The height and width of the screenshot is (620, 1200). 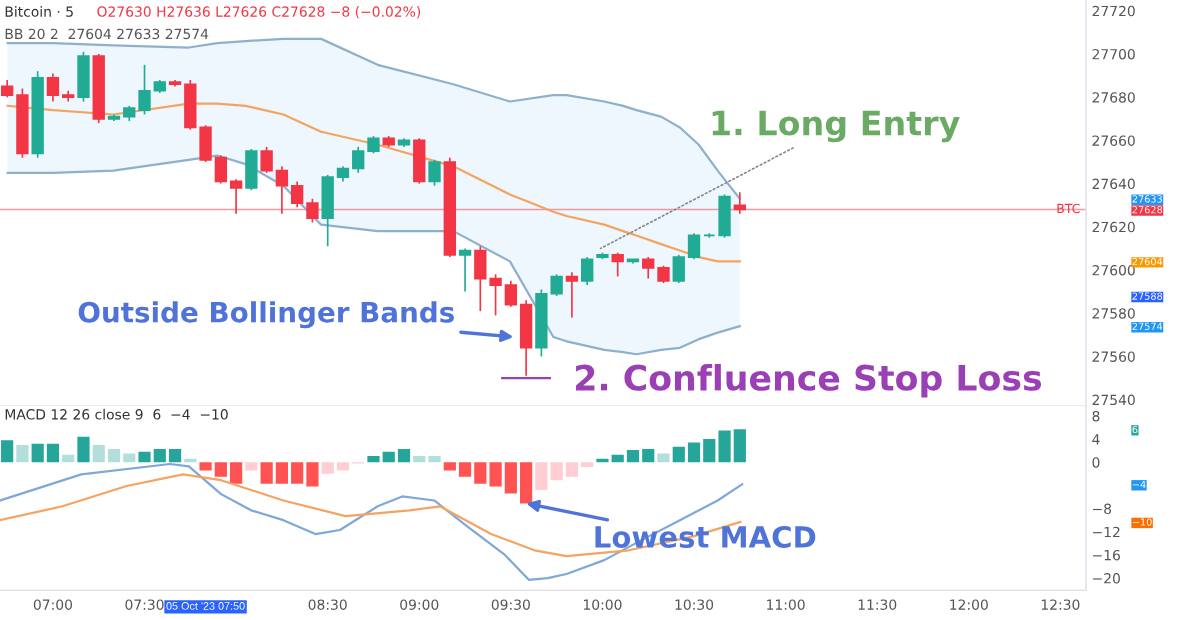 I want to click on annotation: Outside Bollinger Bands, so click(x=266, y=315).